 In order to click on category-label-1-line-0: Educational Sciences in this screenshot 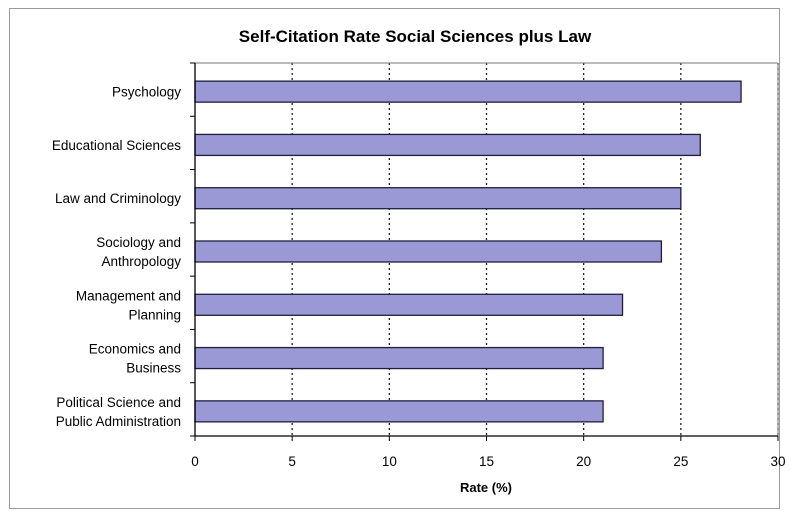, I will do `click(116, 145)`.